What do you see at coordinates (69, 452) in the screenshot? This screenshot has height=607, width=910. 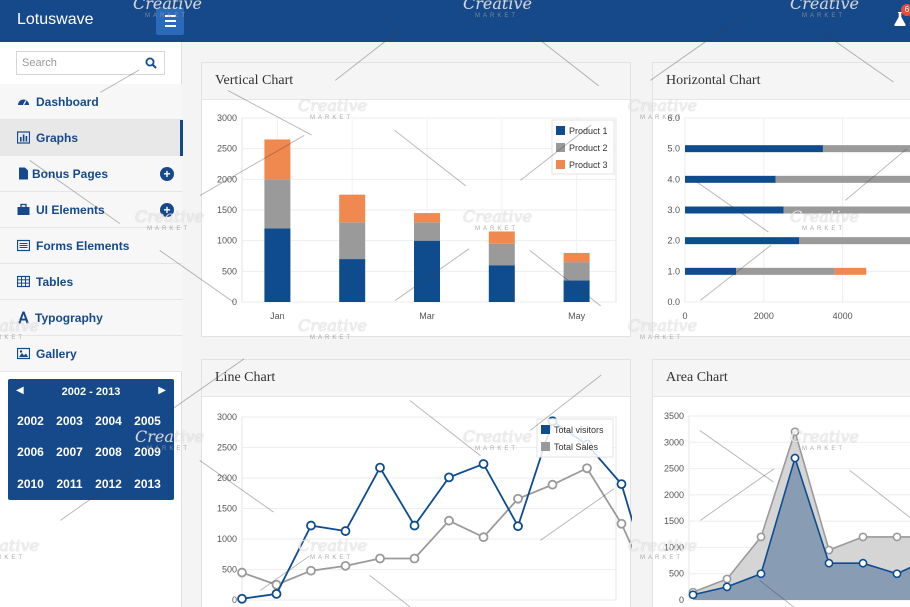 I see `year-cell: 2007` at bounding box center [69, 452].